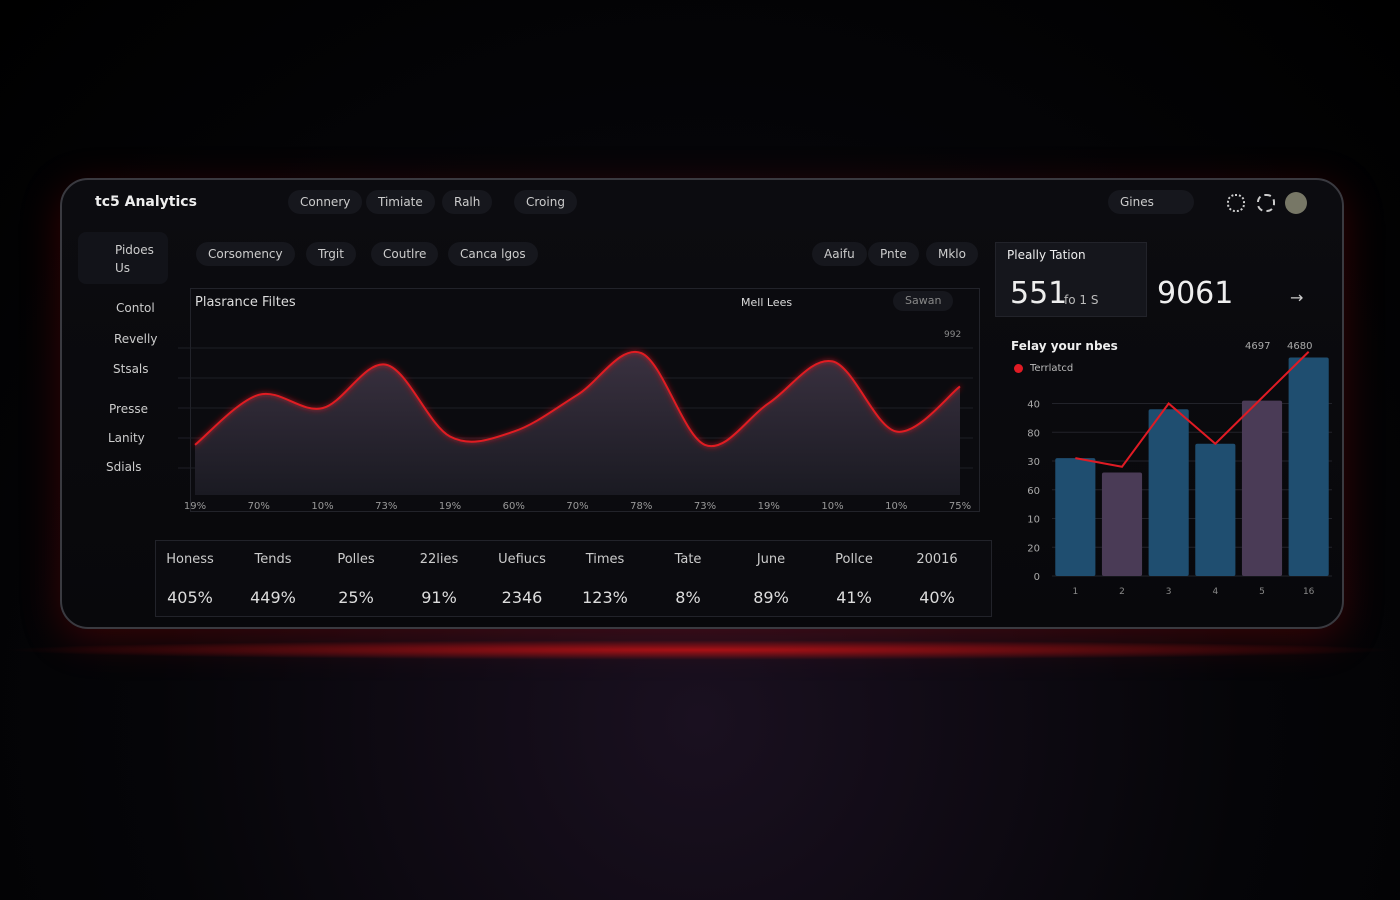 Image resolution: width=1400 pixels, height=900 pixels. Describe the element at coordinates (1033, 520) in the screenshot. I see `y-tick-label: 10` at that location.